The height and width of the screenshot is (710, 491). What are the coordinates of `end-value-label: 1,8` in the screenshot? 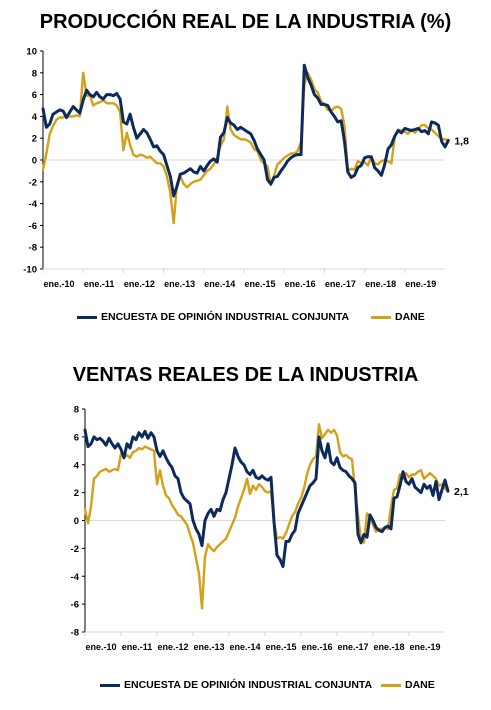 It's located at (461, 141).